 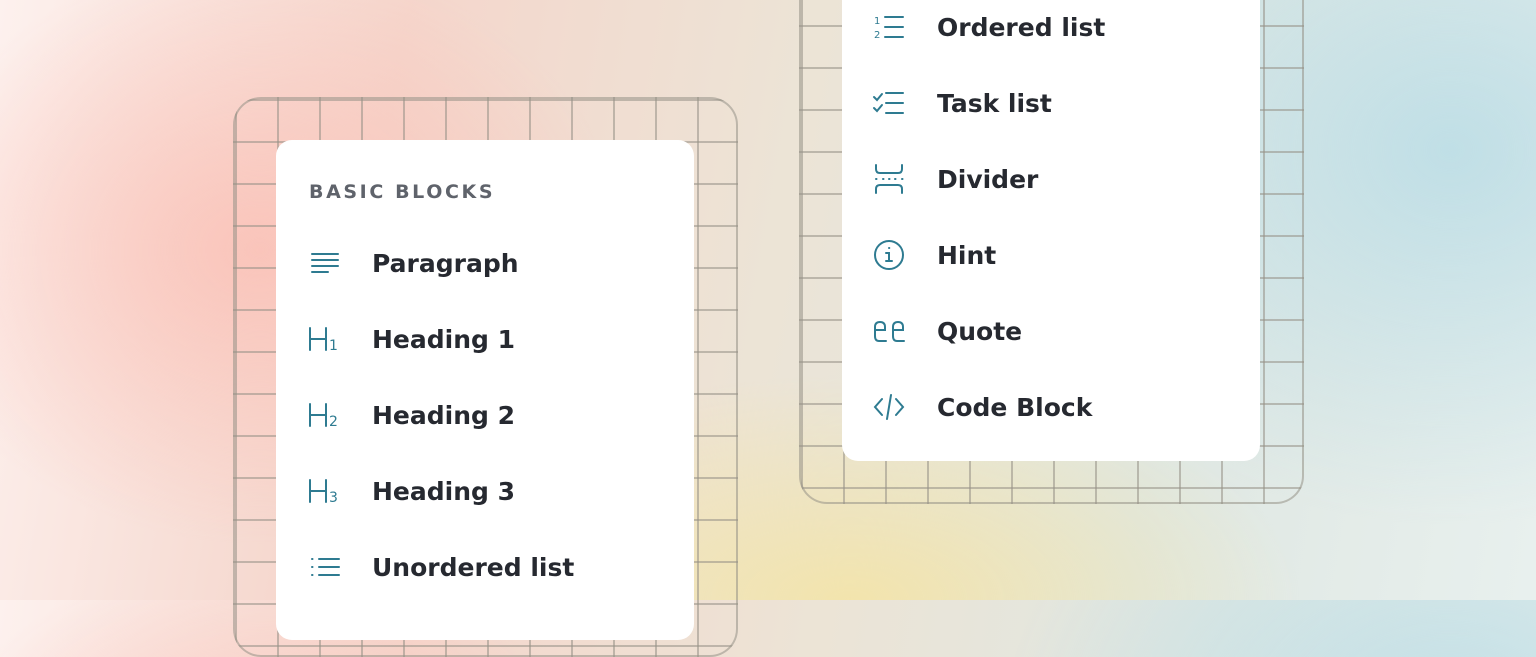 I want to click on menu-item-paragraph: Paragraph, so click(x=413, y=263).